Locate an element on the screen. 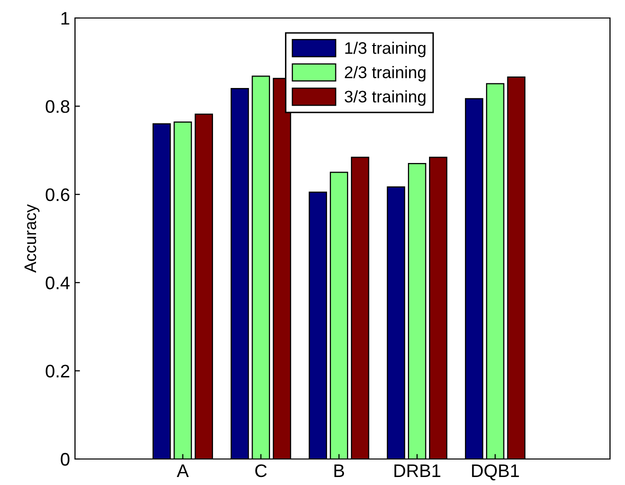 Image resolution: width=625 pixels, height=485 pixels. y-tick-label: 1 is located at coordinates (65, 18).